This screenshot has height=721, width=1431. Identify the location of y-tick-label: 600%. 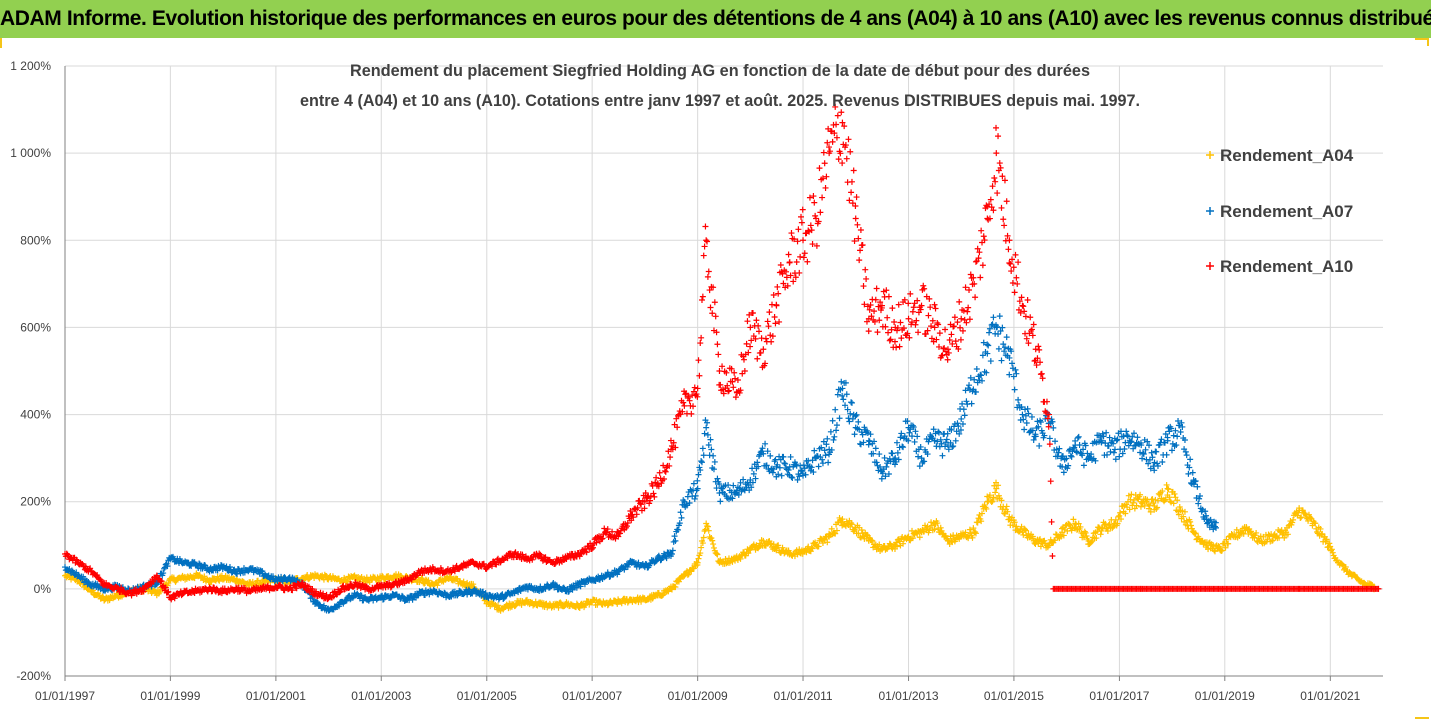
(35, 327).